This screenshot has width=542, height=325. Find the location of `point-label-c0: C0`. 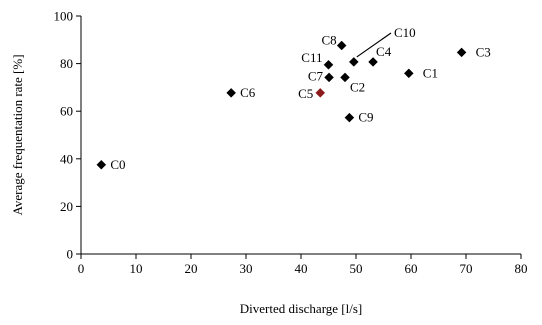

point-label-c0: C0 is located at coordinates (117, 164).